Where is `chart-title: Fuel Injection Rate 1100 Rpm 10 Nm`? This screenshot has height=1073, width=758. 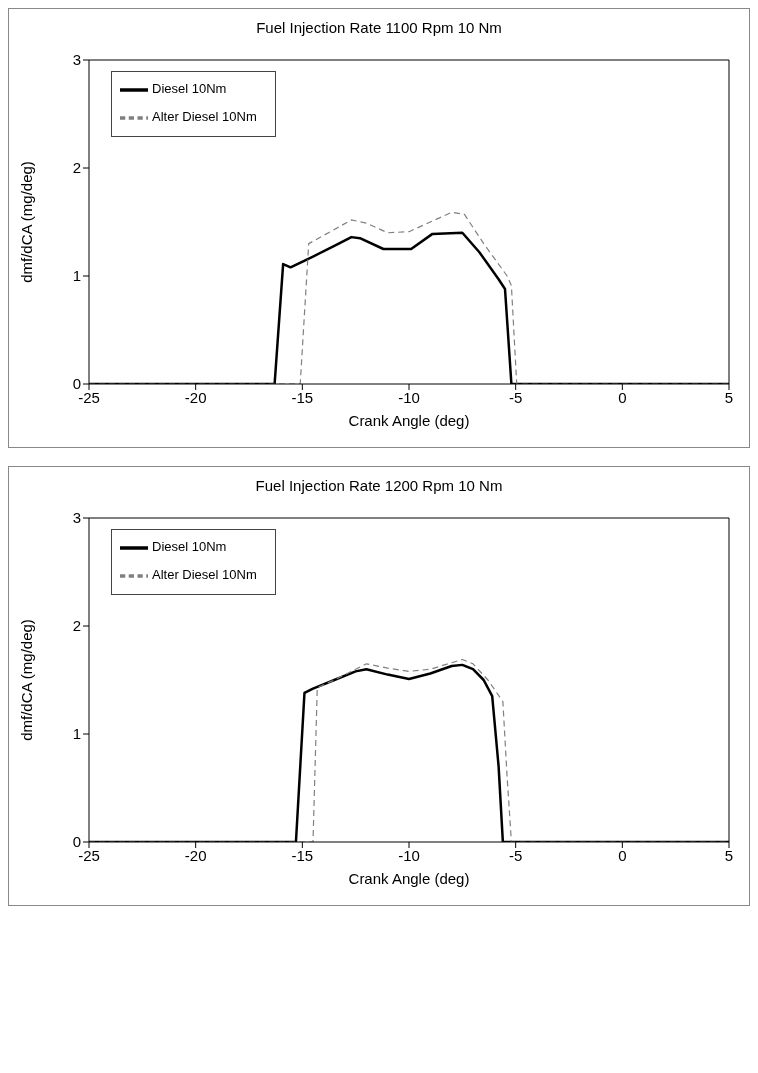
chart-title: Fuel Injection Rate 1100 Rpm 10 Nm is located at coordinates (379, 27).